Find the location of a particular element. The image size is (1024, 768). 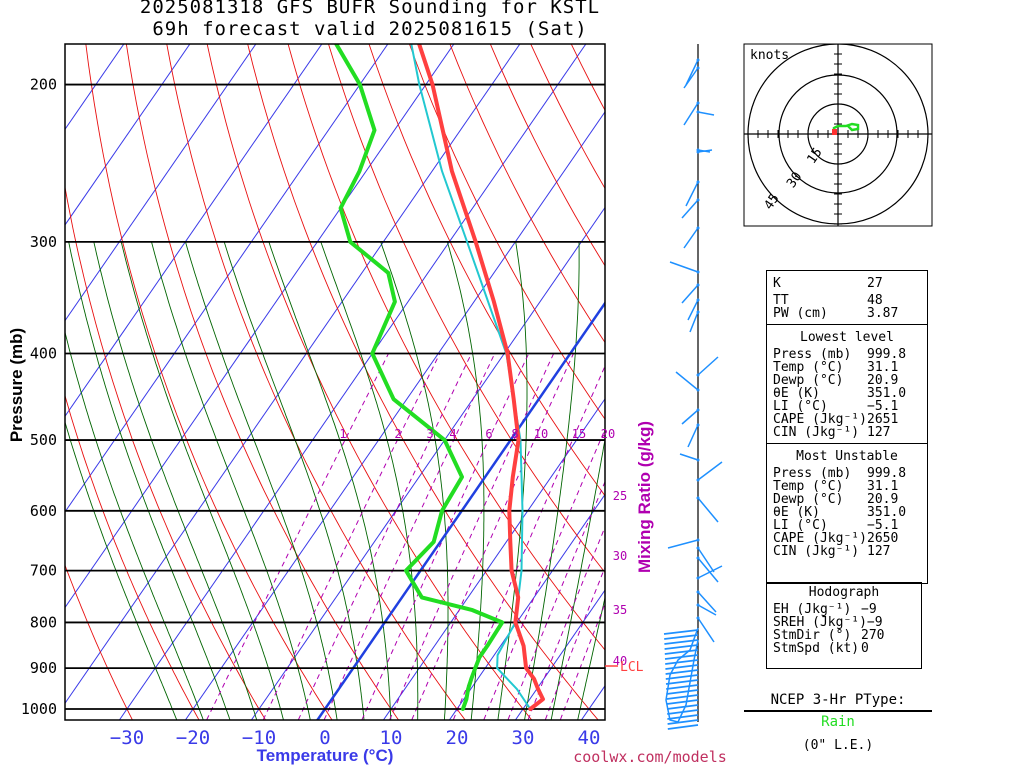

mixing-ratio-tick-label: 15 is located at coordinates (579, 434).